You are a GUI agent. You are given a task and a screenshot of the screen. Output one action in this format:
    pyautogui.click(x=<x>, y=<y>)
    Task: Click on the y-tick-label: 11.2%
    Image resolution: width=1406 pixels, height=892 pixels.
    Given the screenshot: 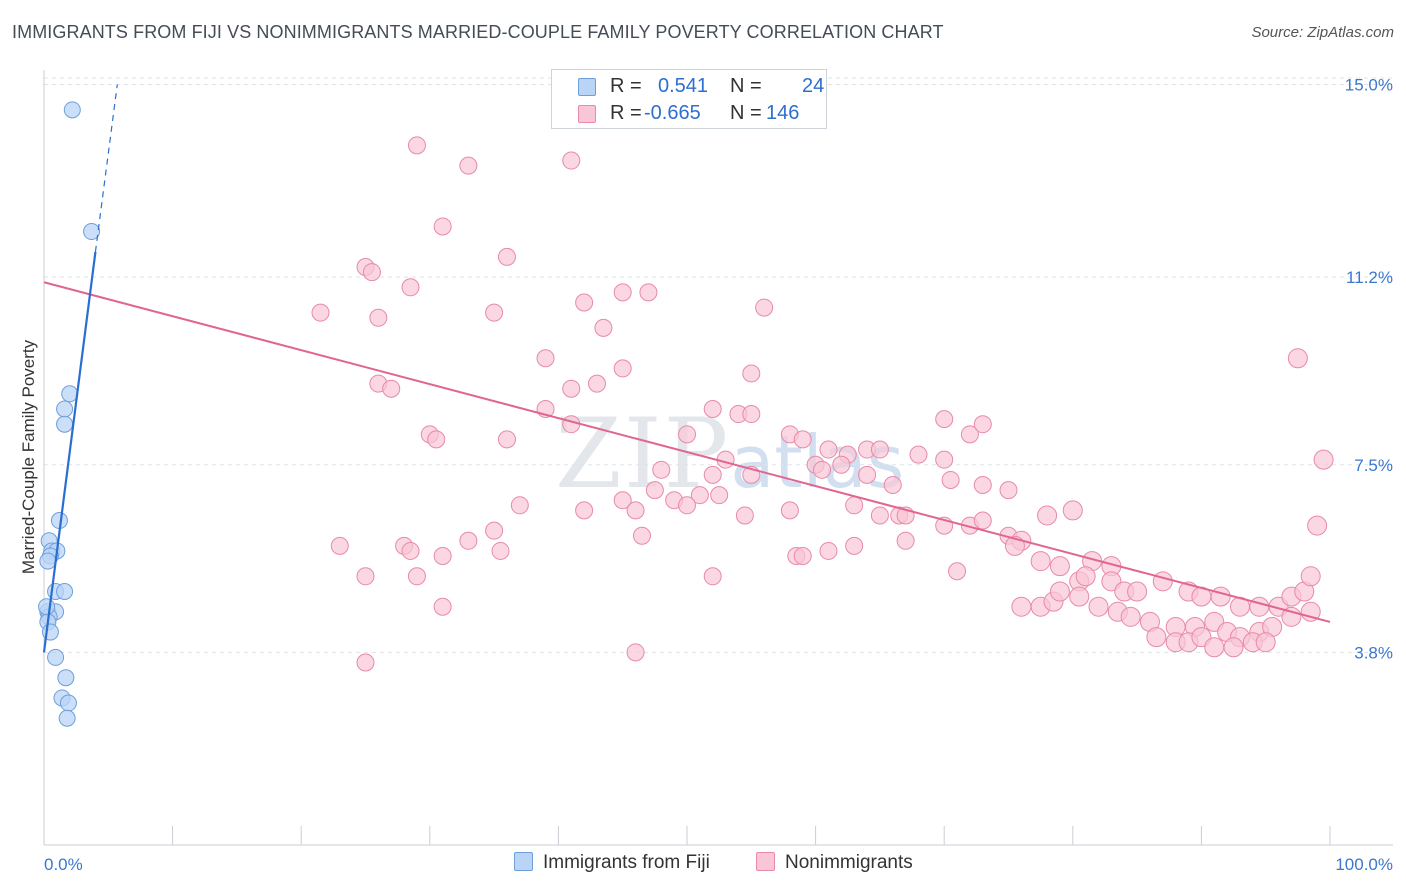 What is the action you would take?
    pyautogui.click(x=1369, y=277)
    